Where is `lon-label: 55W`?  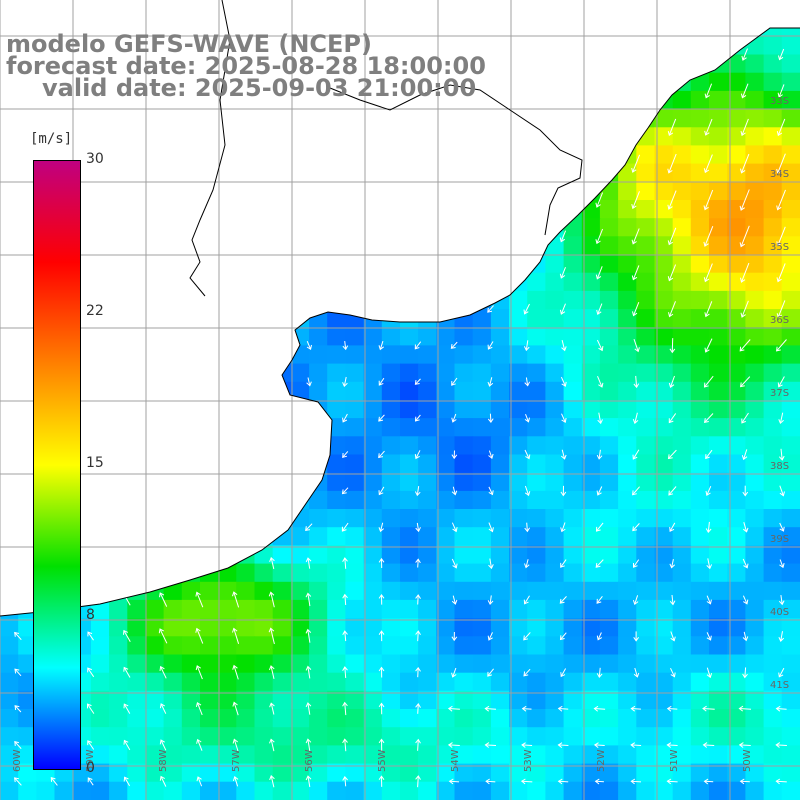 lon-label: 55W is located at coordinates (382, 760).